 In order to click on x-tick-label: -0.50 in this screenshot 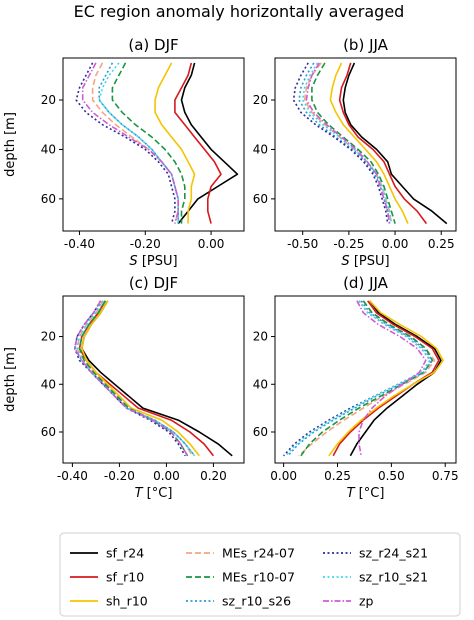, I will do `click(302, 244)`.